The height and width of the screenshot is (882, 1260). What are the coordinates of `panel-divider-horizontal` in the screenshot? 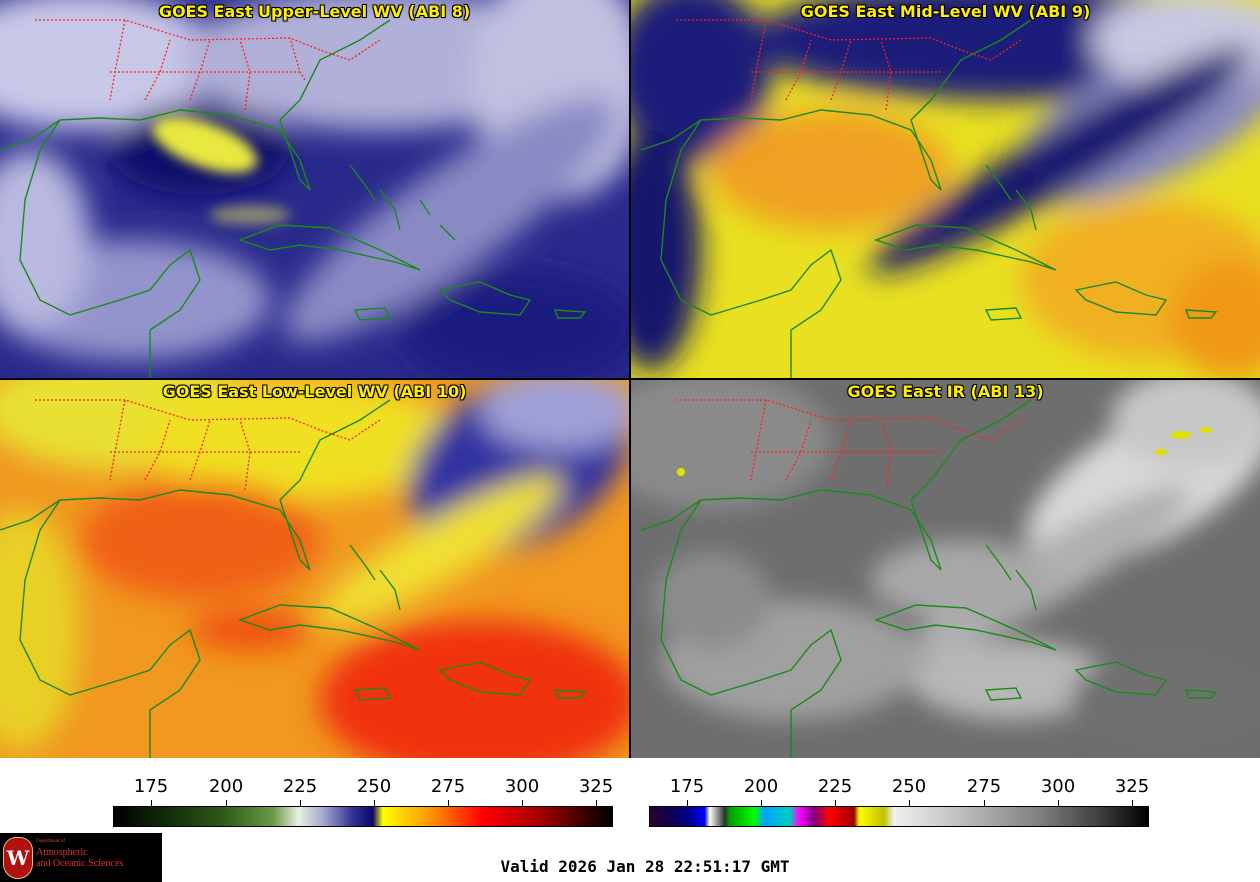 It's located at (630, 379).